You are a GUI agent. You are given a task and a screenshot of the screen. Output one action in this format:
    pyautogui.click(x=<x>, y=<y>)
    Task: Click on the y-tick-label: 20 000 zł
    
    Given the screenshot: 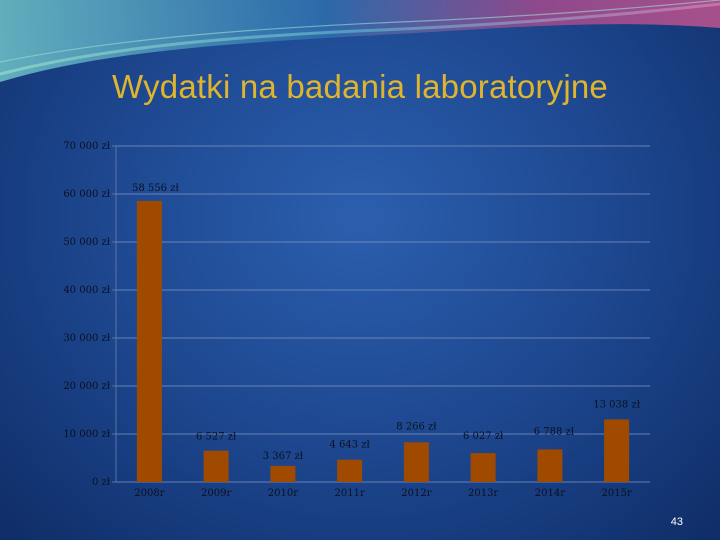 What is the action you would take?
    pyautogui.click(x=86, y=386)
    